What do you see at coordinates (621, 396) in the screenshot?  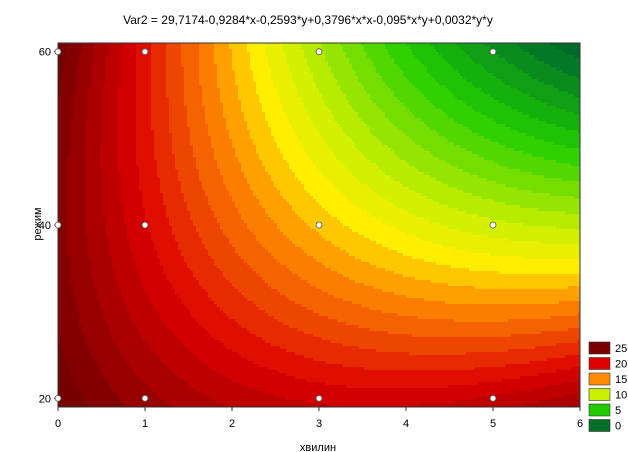 I see `legend-label: 10` at bounding box center [621, 396].